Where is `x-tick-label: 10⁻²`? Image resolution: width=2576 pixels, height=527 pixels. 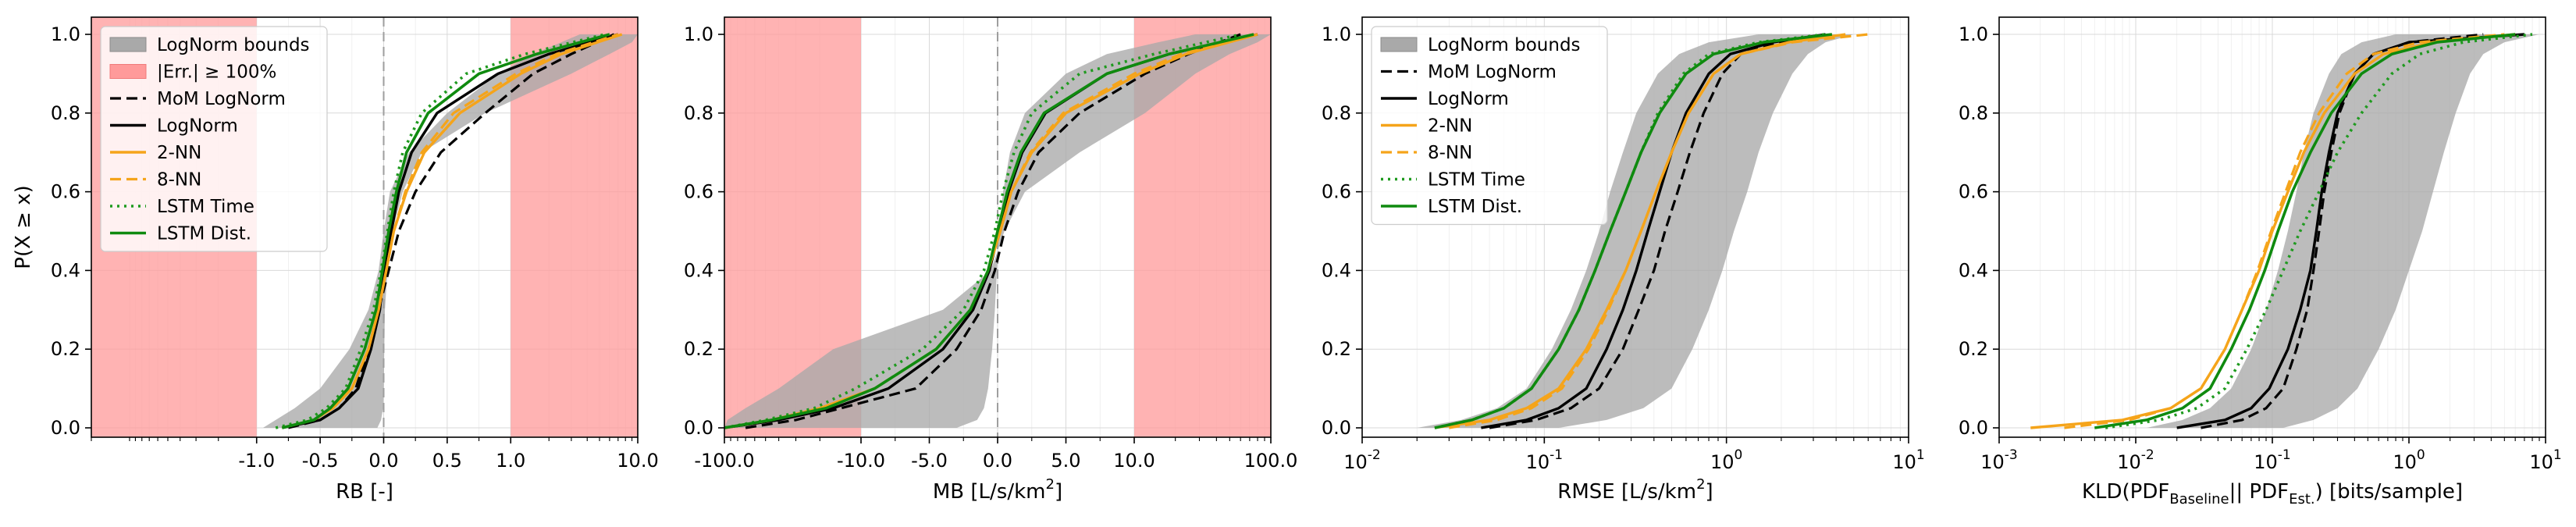
x-tick-label: 10⁻² is located at coordinates (1362, 460).